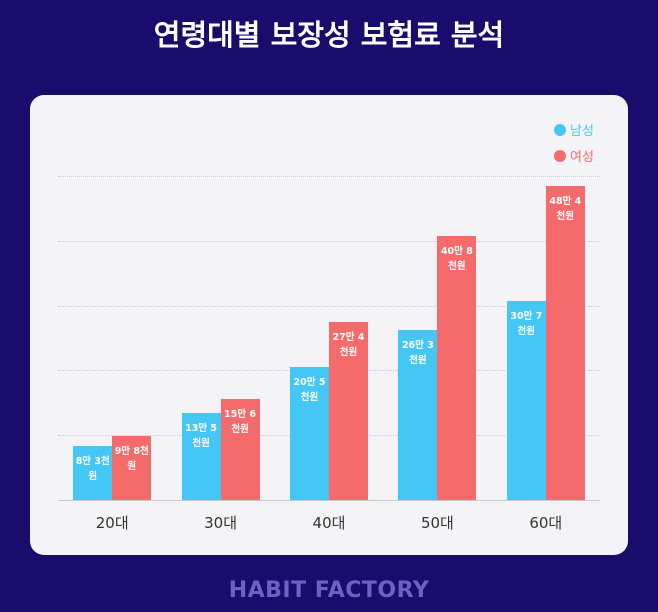  Describe the element at coordinates (240, 449) in the screenshot. I see `bar: 15만 6천원` at that location.